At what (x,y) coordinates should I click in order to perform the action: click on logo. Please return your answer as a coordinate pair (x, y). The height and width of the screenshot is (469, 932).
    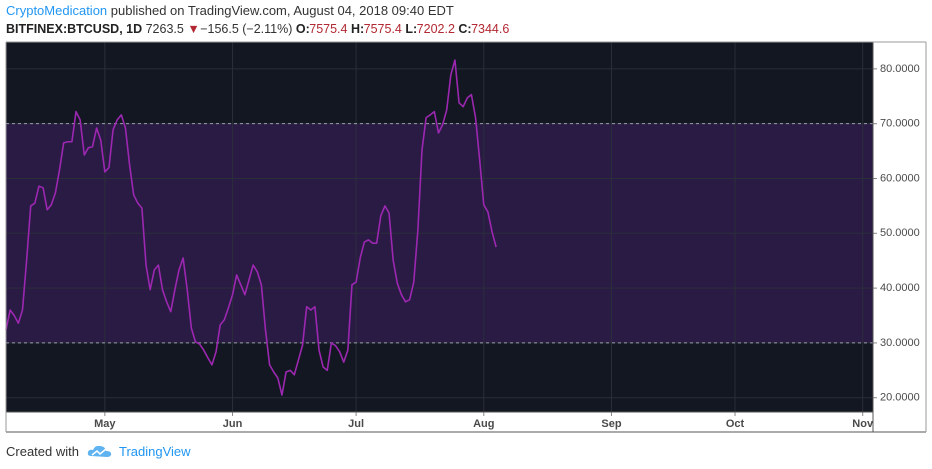
    Looking at the image, I should click on (99, 451).